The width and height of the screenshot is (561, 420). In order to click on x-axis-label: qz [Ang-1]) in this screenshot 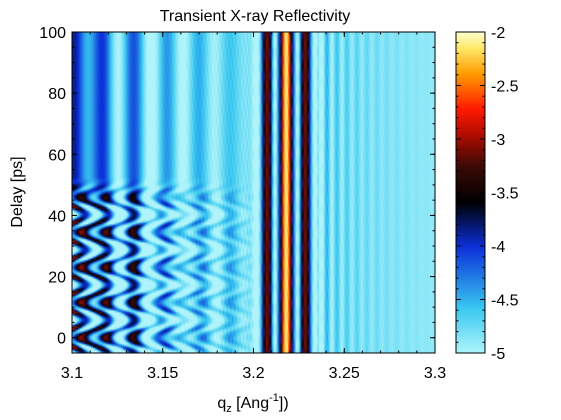, I will do `click(252, 403)`.